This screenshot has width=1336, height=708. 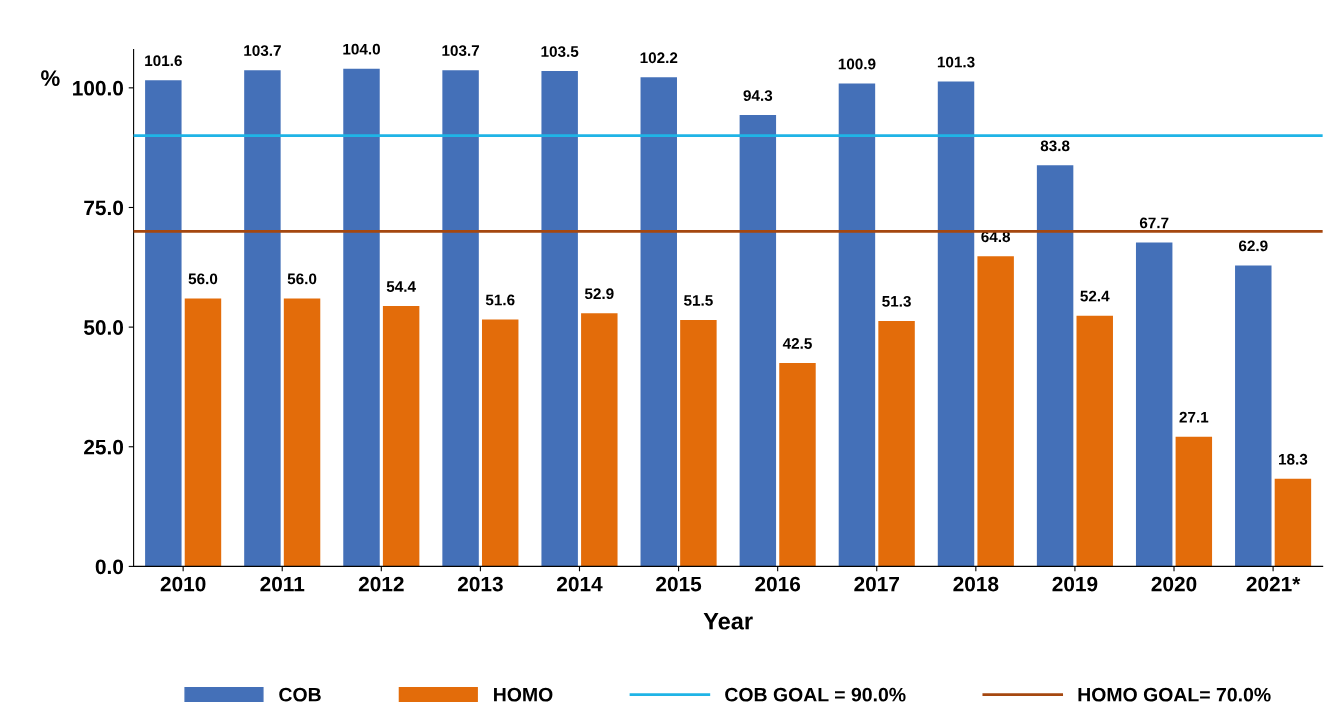 I want to click on data-label: 51.5, so click(x=698, y=300).